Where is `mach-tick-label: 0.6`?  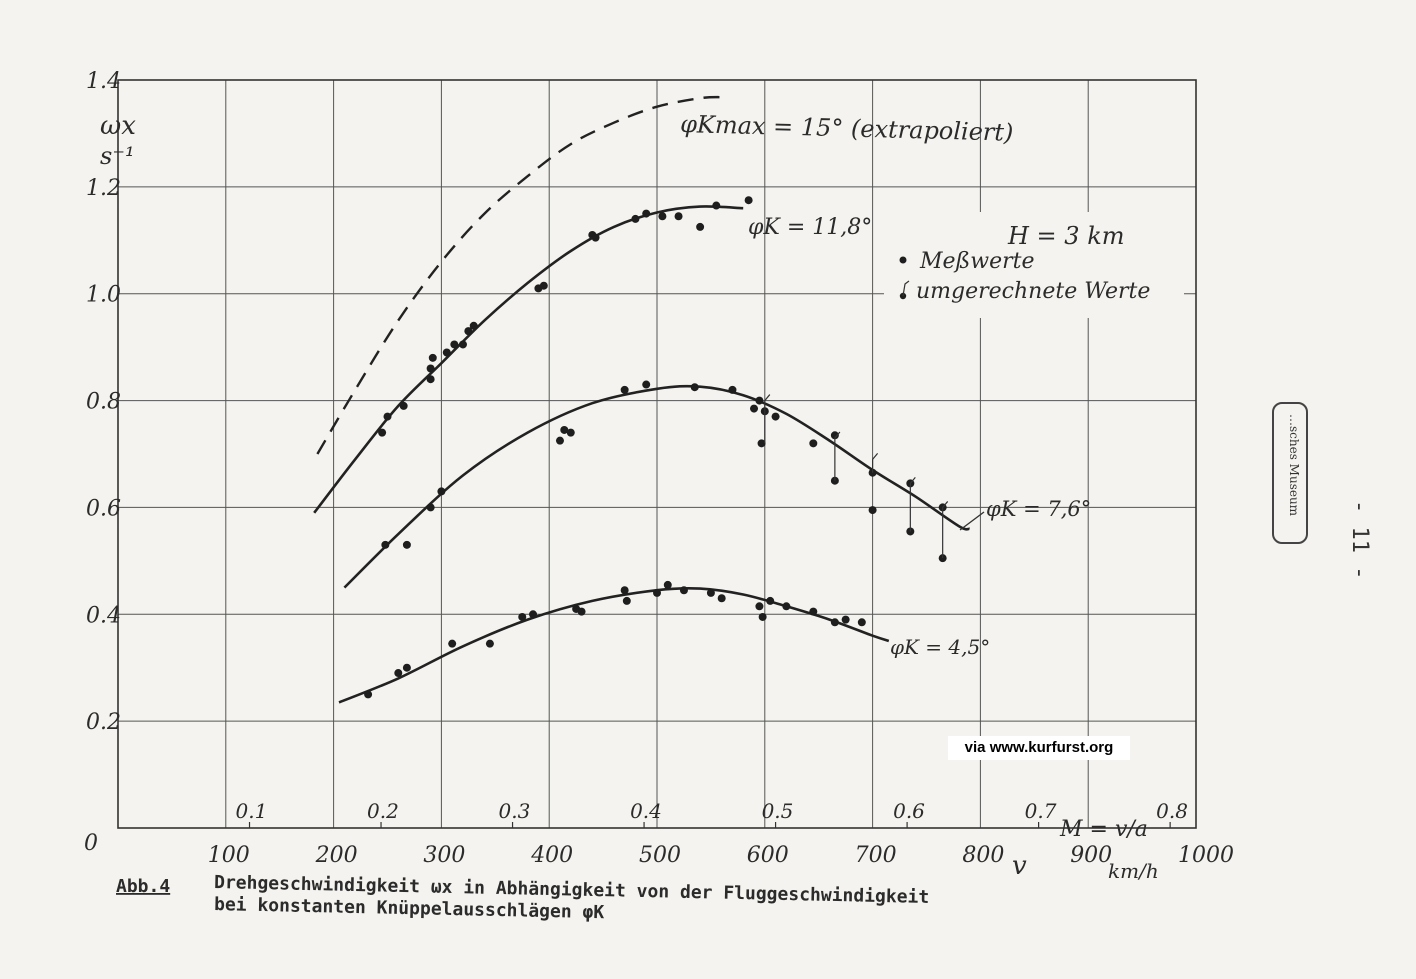
mach-tick-label: 0.6 is located at coordinates (909, 811).